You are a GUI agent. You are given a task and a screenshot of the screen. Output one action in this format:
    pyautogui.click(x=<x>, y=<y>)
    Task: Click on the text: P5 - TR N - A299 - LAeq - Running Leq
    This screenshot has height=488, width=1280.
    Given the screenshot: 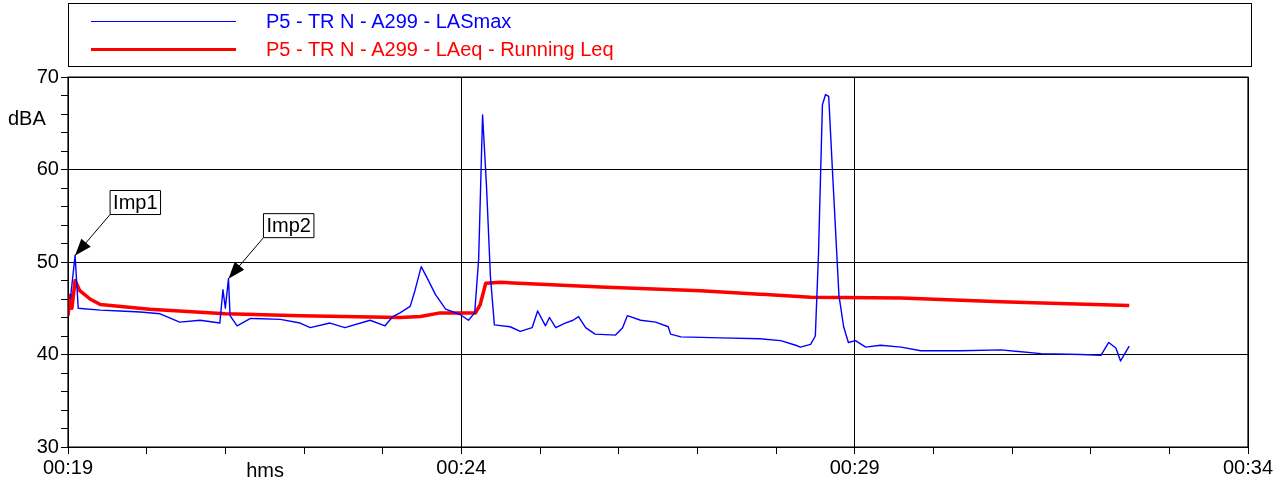 What is the action you would take?
    pyautogui.click(x=440, y=49)
    